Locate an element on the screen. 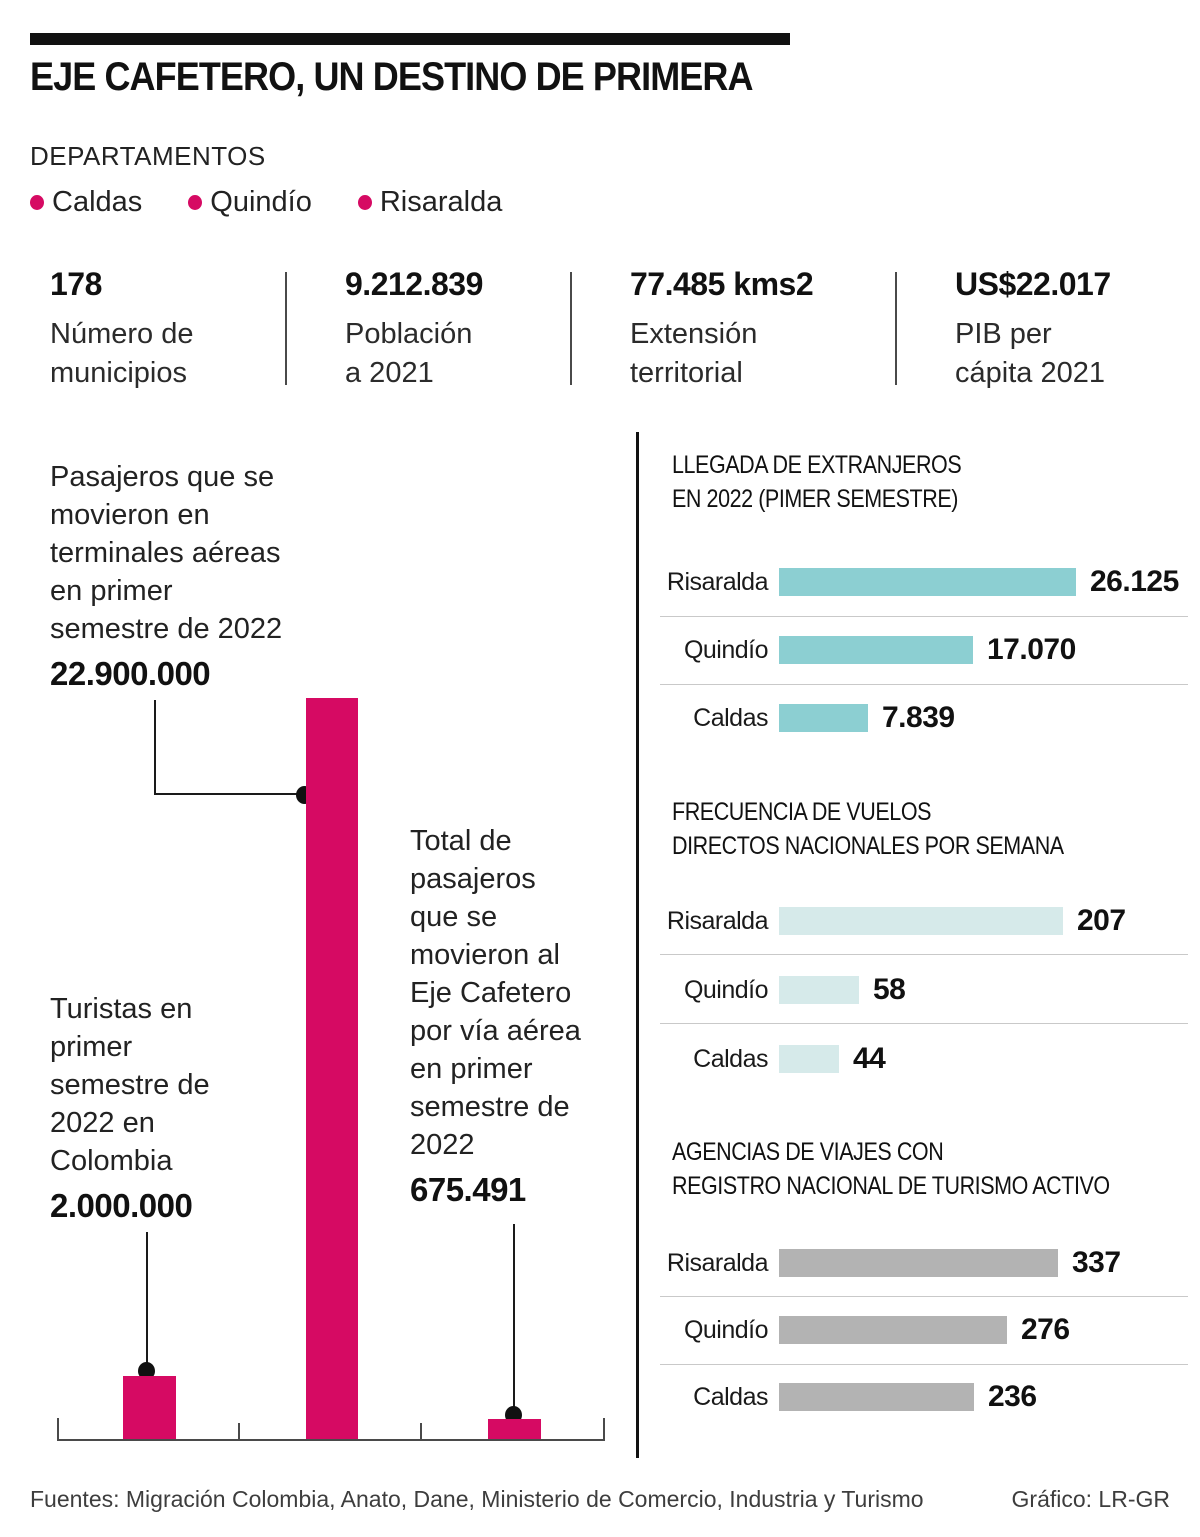 This screenshot has width=1200, height=1537. stat-label-line: a 2021 is located at coordinates (389, 373).